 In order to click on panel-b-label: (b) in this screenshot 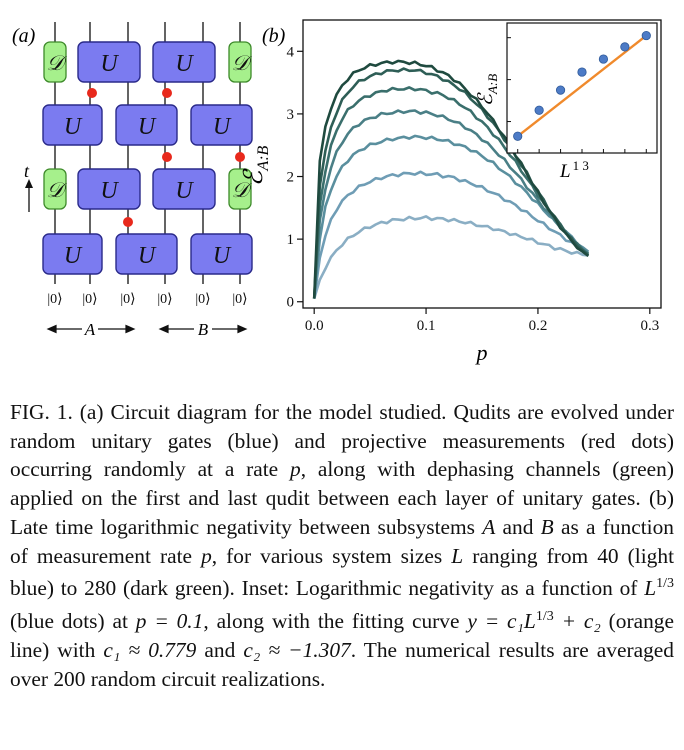, I will do `click(274, 36)`.